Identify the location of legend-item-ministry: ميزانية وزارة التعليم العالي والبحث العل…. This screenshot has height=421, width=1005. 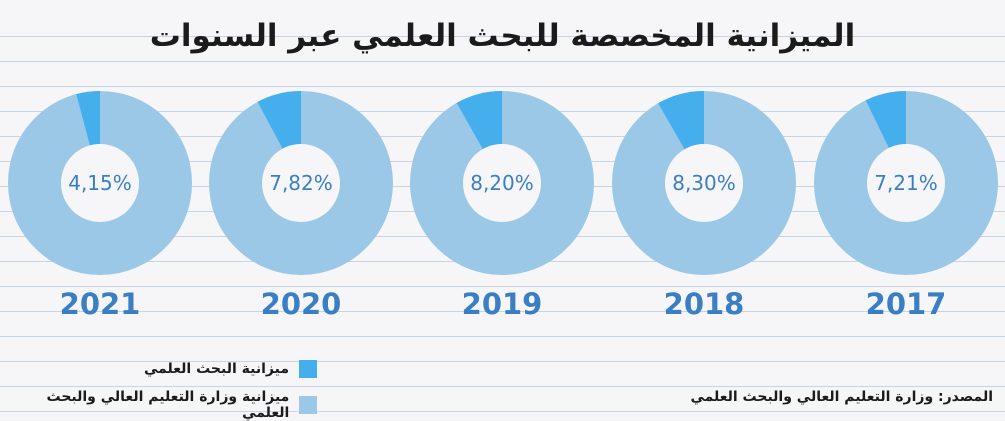
(158, 405).